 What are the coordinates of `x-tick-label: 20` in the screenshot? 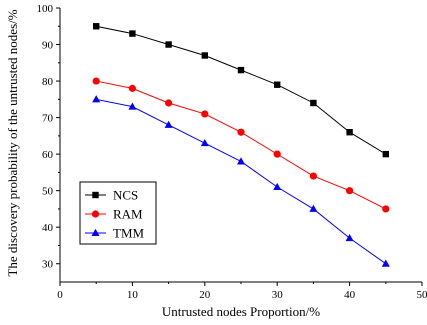 It's located at (205, 295).